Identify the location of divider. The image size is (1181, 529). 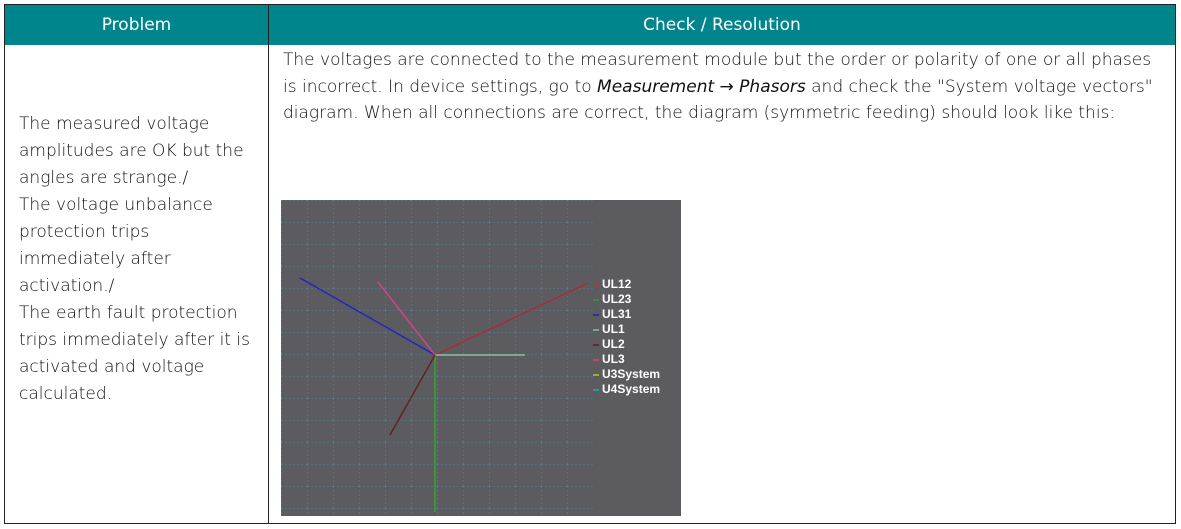
(268, 264).